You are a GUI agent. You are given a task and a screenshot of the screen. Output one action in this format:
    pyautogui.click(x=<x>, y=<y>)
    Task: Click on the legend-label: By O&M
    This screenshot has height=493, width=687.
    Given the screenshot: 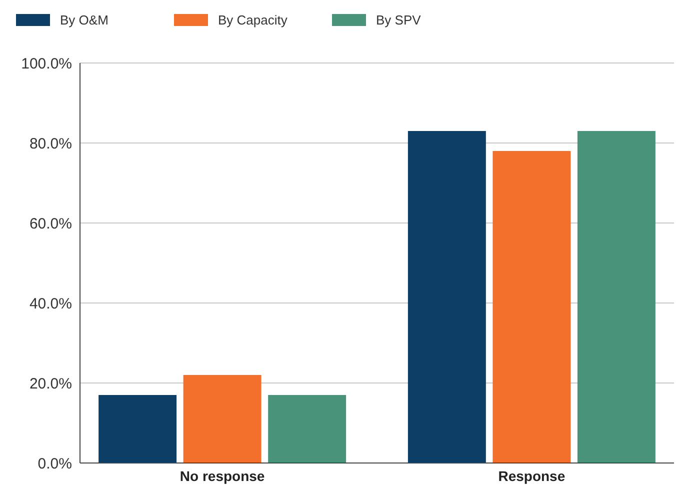 What is the action you would take?
    pyautogui.click(x=84, y=20)
    